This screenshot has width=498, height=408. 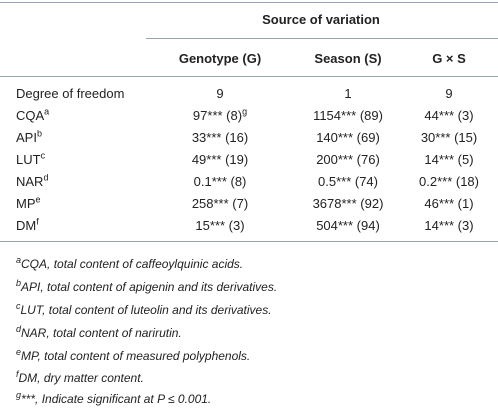 I want to click on header-rule, so click(x=249, y=76).